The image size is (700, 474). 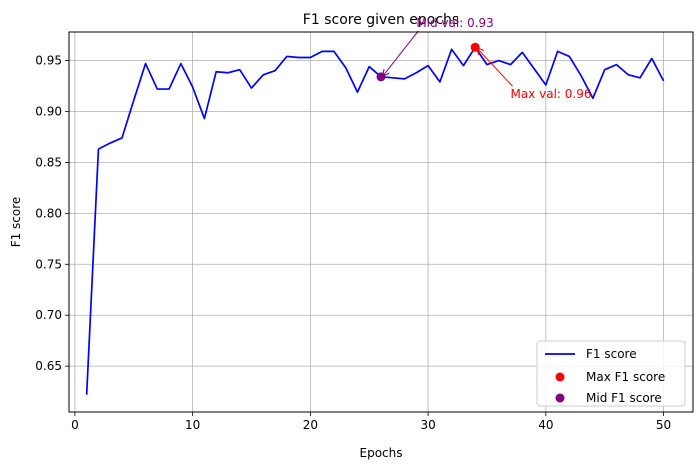 What do you see at coordinates (495, 67) in the screenshot?
I see `max-annotation-arrow` at bounding box center [495, 67].